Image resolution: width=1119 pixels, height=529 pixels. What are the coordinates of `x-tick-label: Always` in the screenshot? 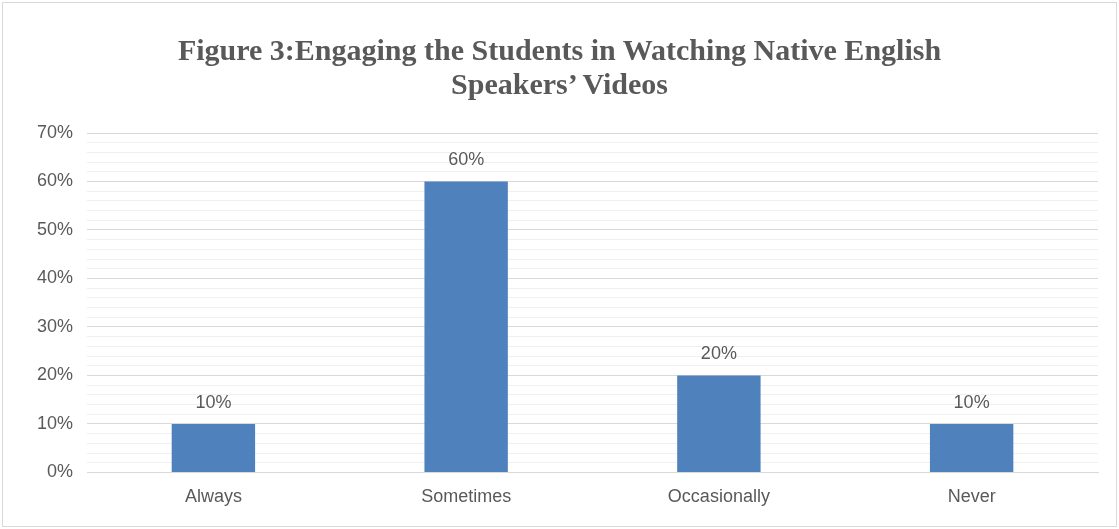 It's located at (213, 496).